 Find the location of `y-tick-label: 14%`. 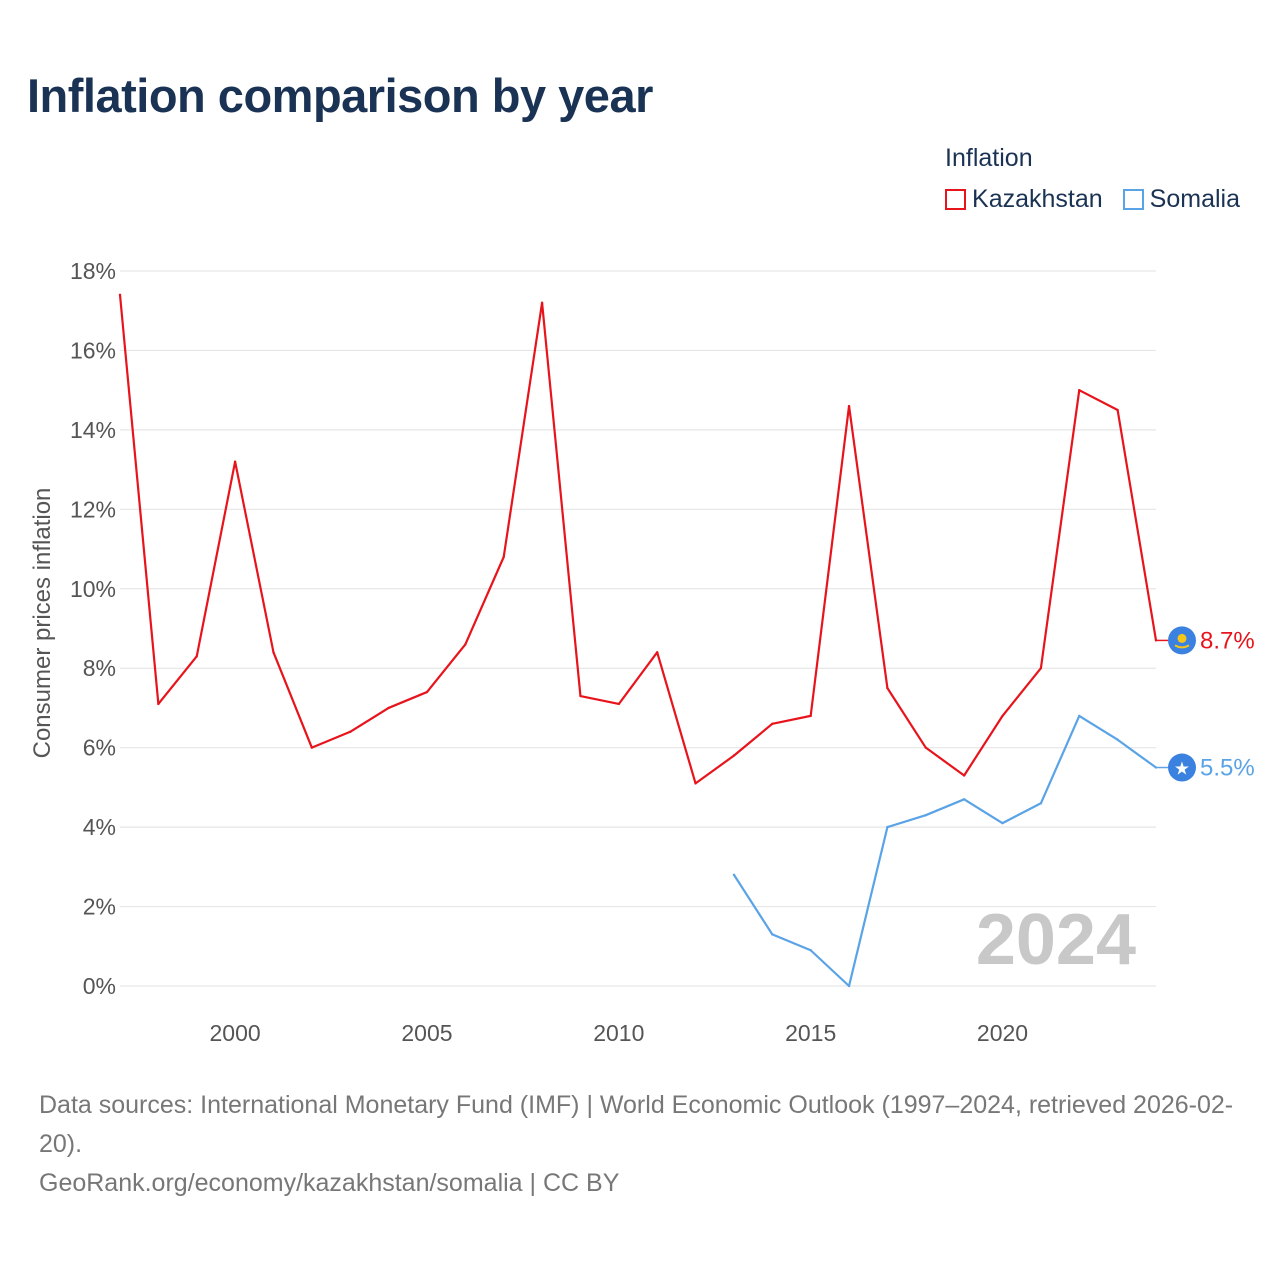

y-tick-label: 14% is located at coordinates (93, 430).